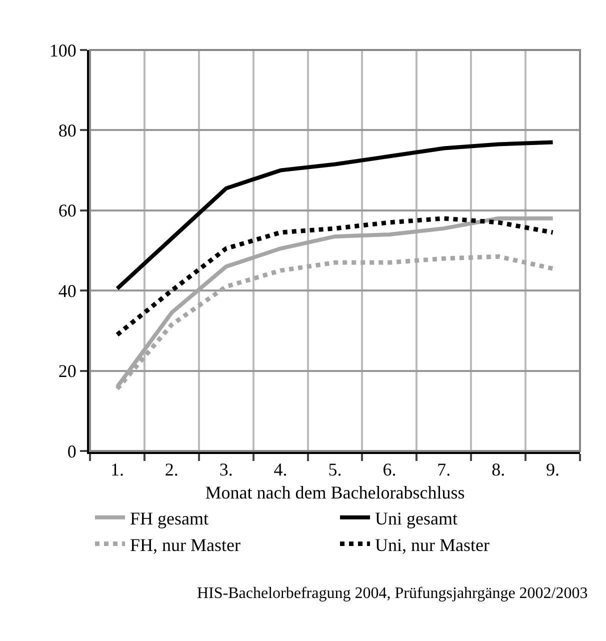 The width and height of the screenshot is (606, 641). What do you see at coordinates (281, 470) in the screenshot?
I see `x-tick-label: 4.` at bounding box center [281, 470].